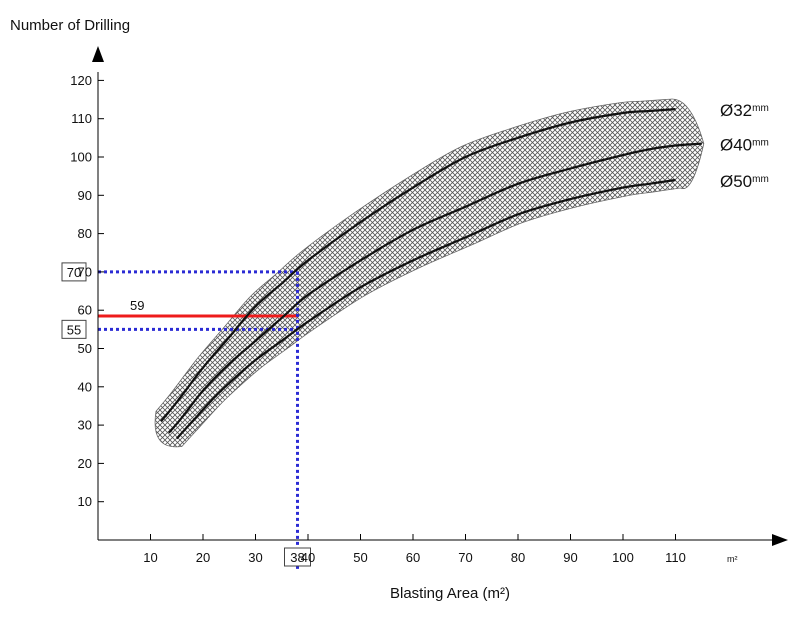  What do you see at coordinates (81, 118) in the screenshot?
I see `y-tick-label: 110` at bounding box center [81, 118].